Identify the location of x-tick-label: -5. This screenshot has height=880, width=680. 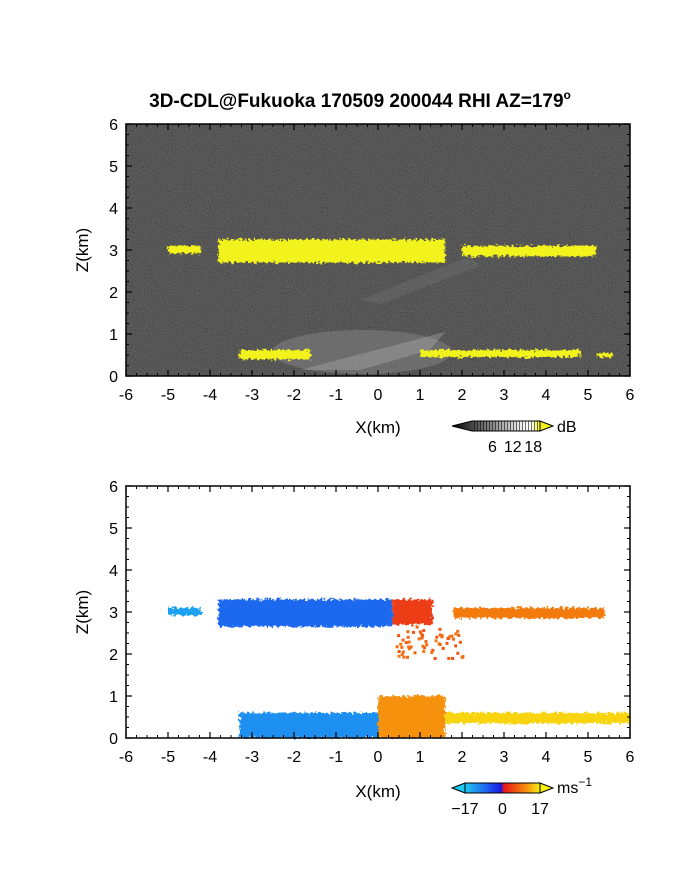
(168, 757).